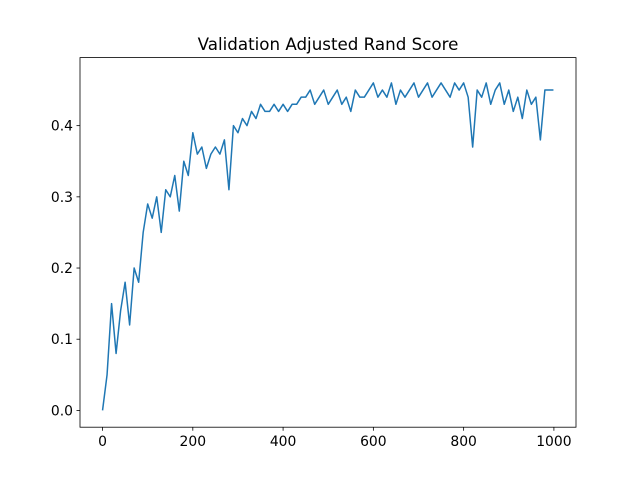  I want to click on chart-title: Validation Adjusted Rand Score, so click(328, 44).